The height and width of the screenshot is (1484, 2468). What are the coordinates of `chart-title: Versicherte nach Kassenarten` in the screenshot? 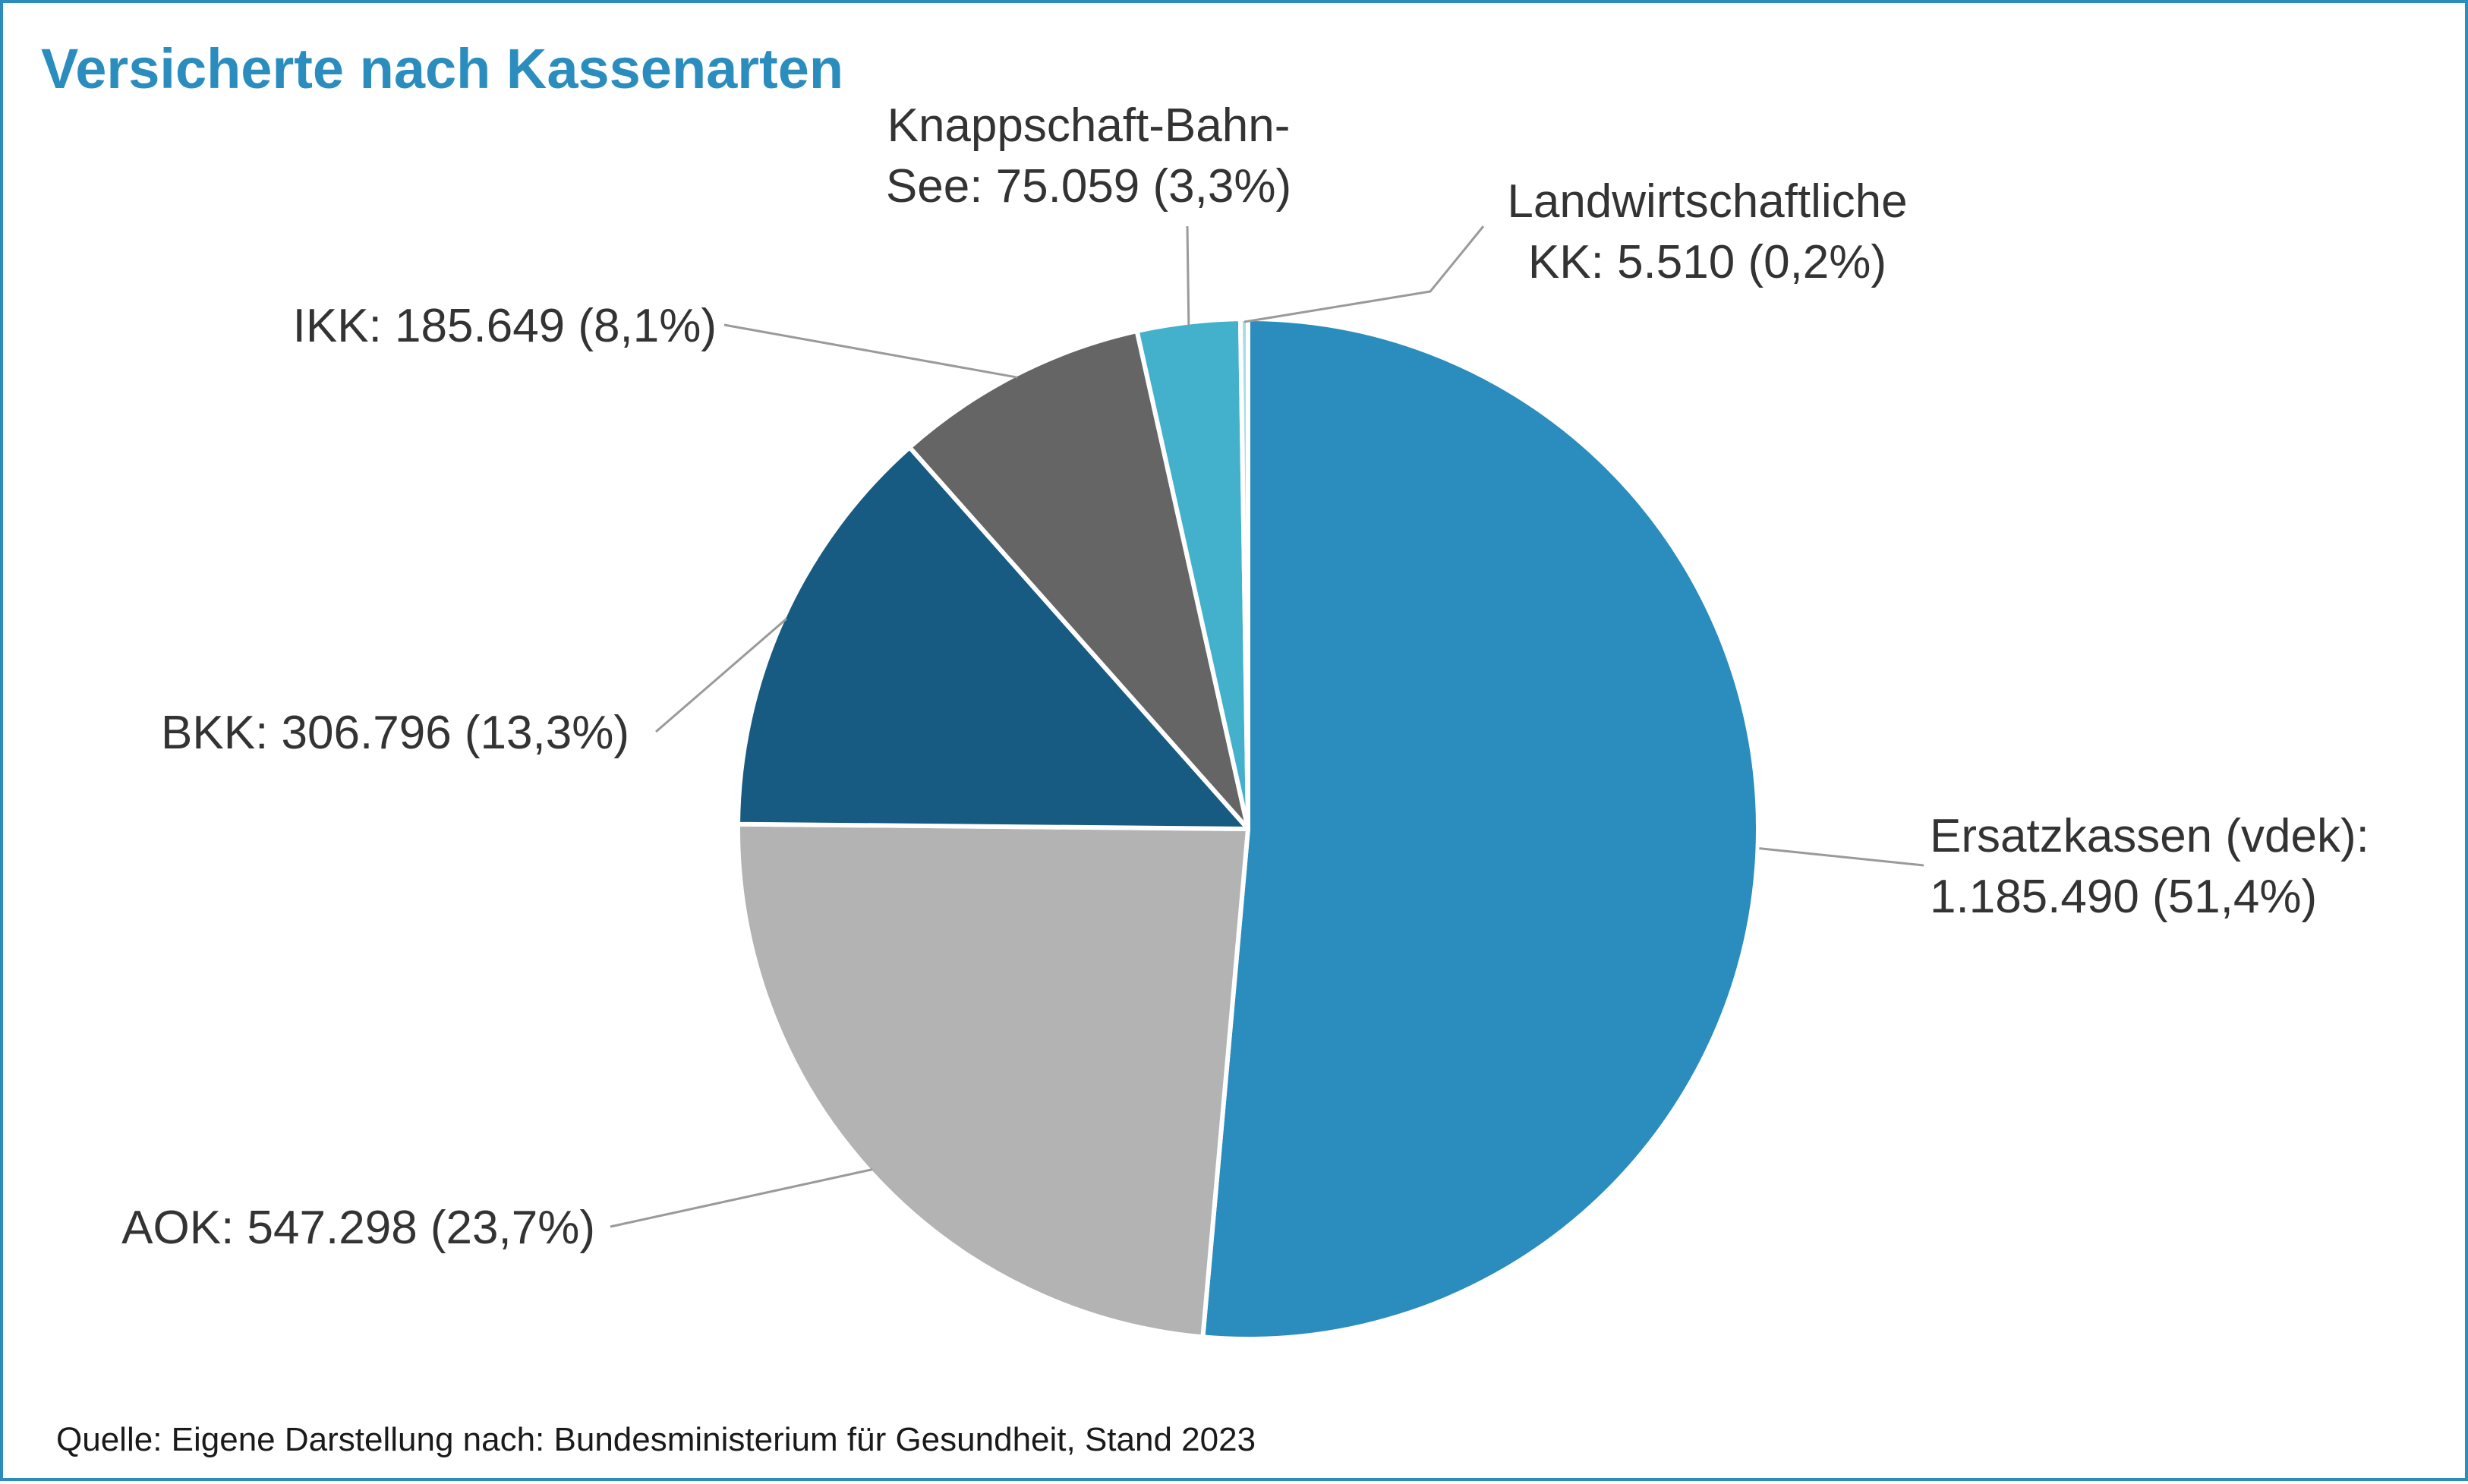 It's located at (442, 68).